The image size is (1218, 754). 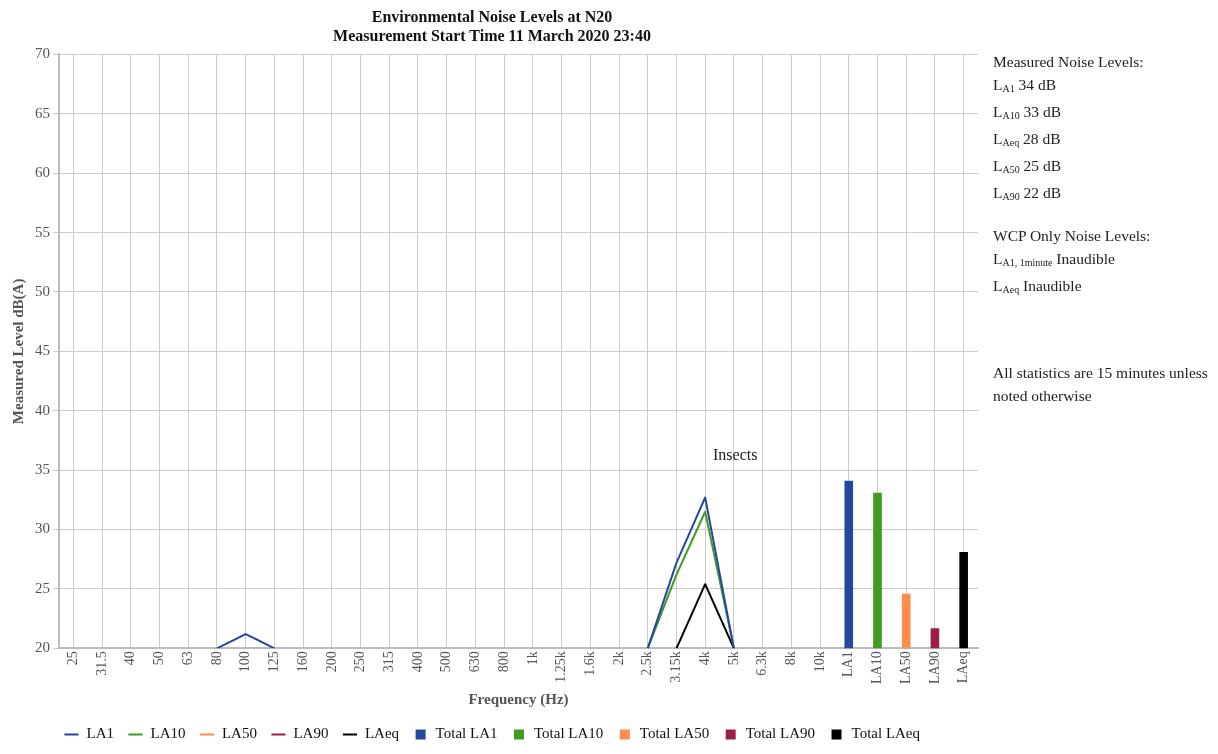 I want to click on y-tick-label: 40, so click(x=42, y=409).